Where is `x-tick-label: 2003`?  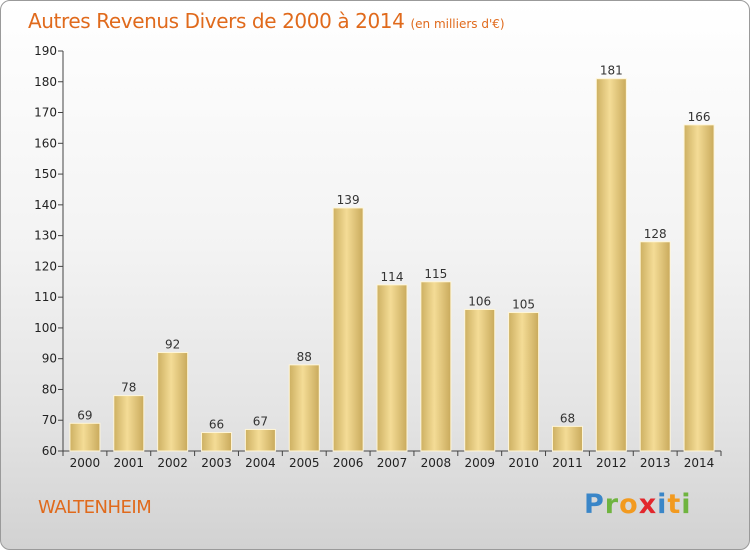 x-tick-label: 2003 is located at coordinates (216, 463).